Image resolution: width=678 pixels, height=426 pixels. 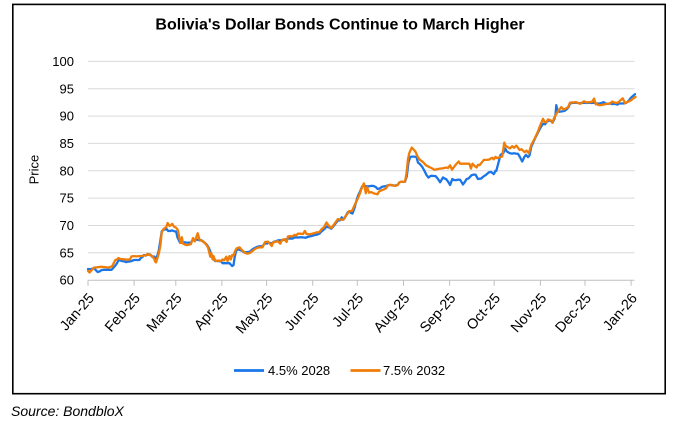 What do you see at coordinates (414, 370) in the screenshot?
I see `svg-text: 7.5% 2032` at bounding box center [414, 370].